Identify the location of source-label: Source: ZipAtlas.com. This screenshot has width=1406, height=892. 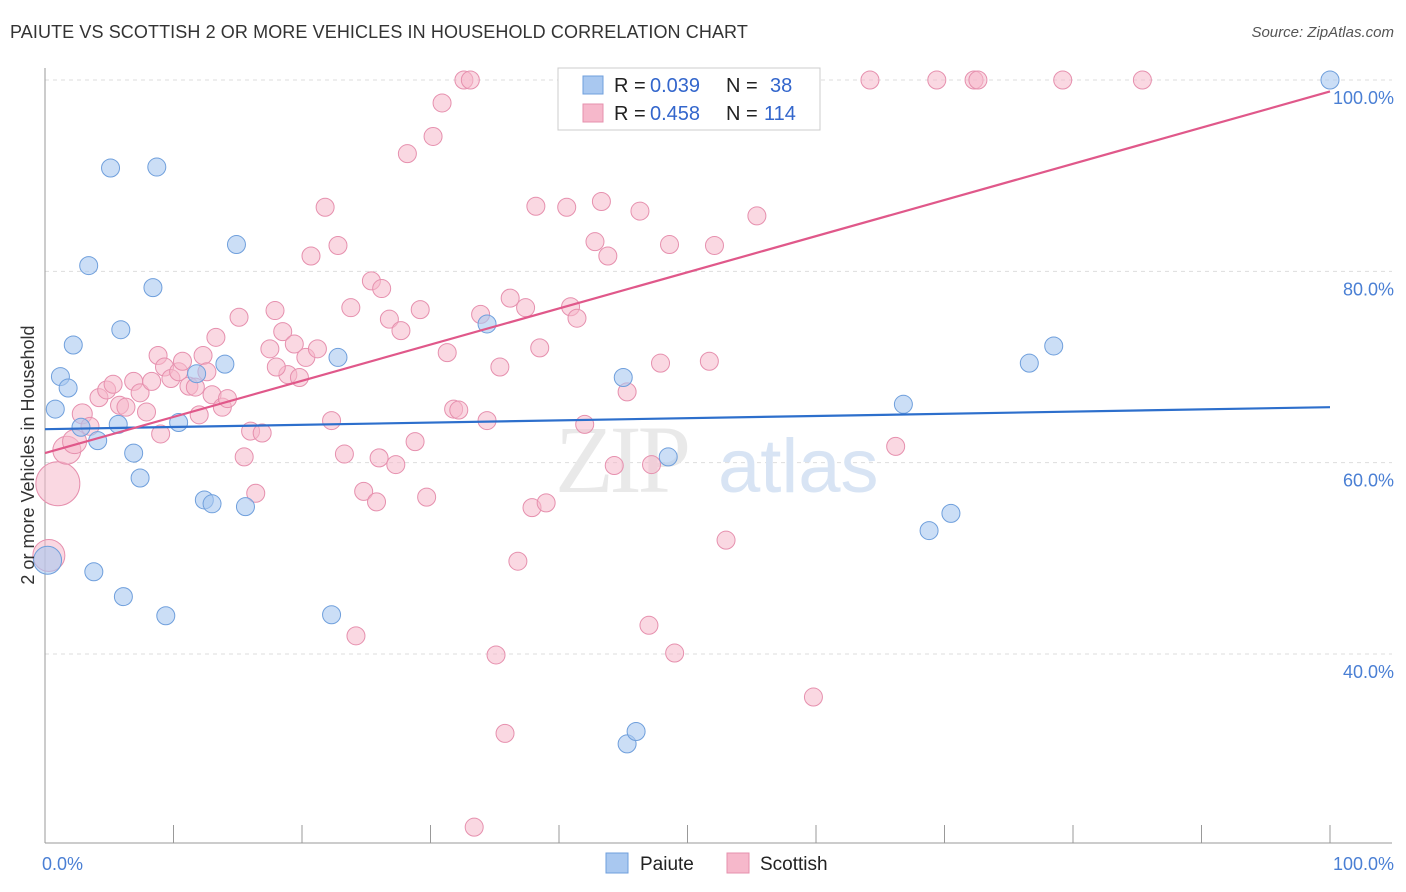
(1322, 32).